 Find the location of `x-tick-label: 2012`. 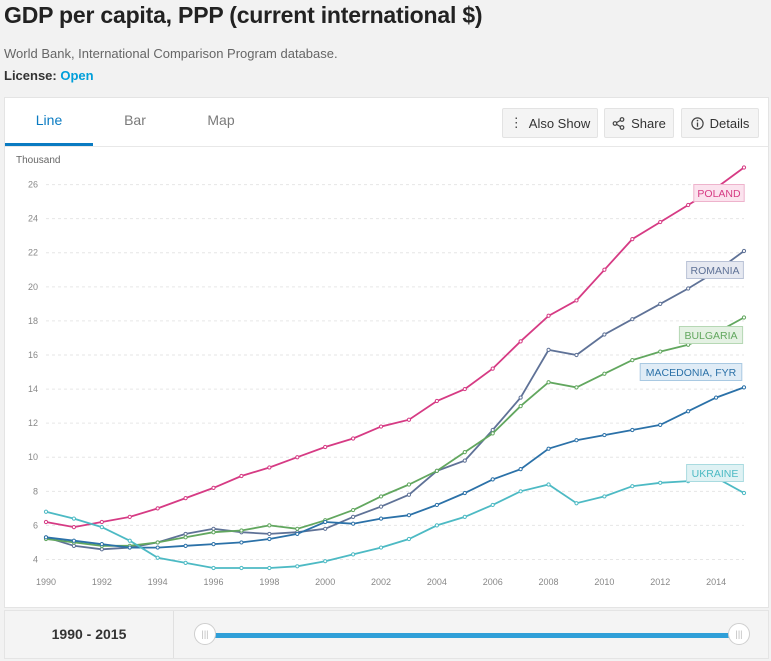

x-tick-label: 2012 is located at coordinates (660, 582).